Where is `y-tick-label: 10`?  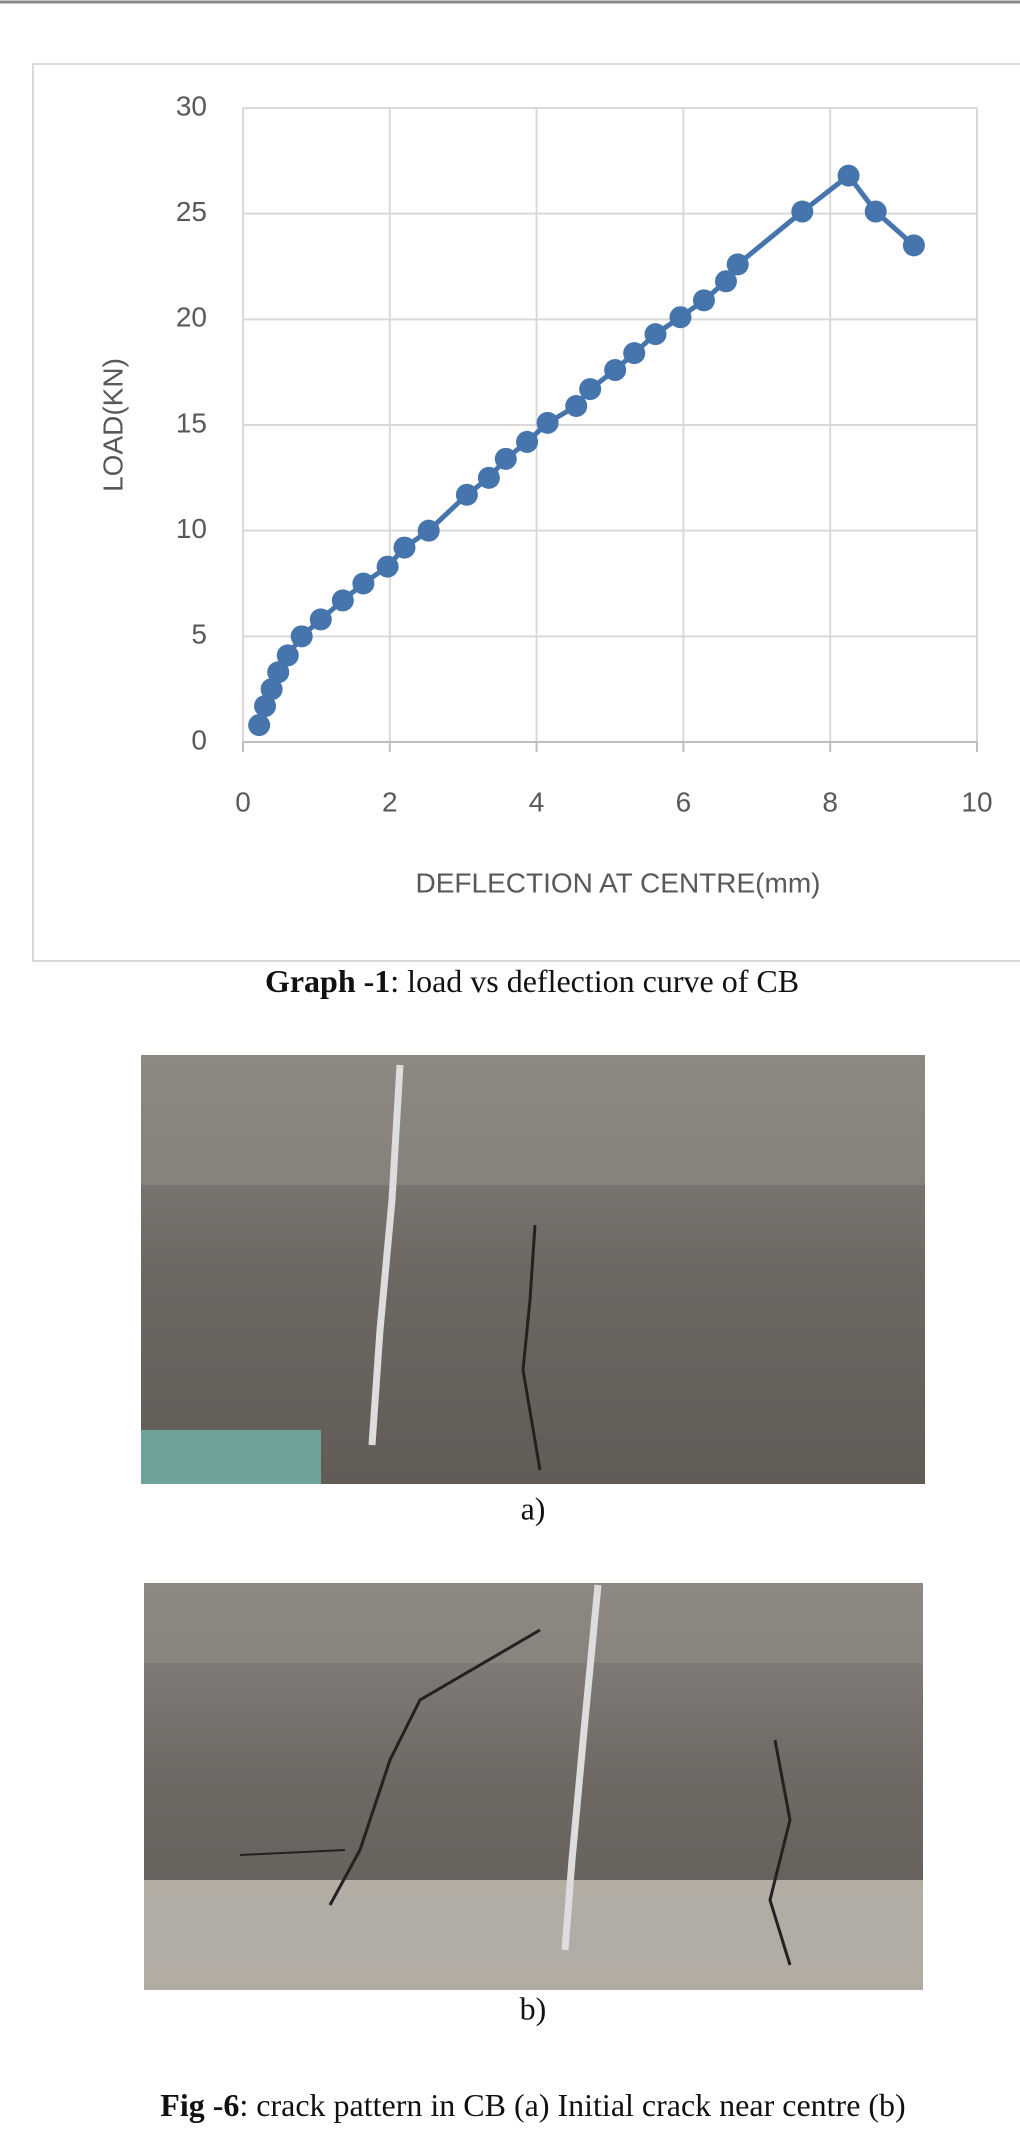 y-tick-label: 10 is located at coordinates (191, 528).